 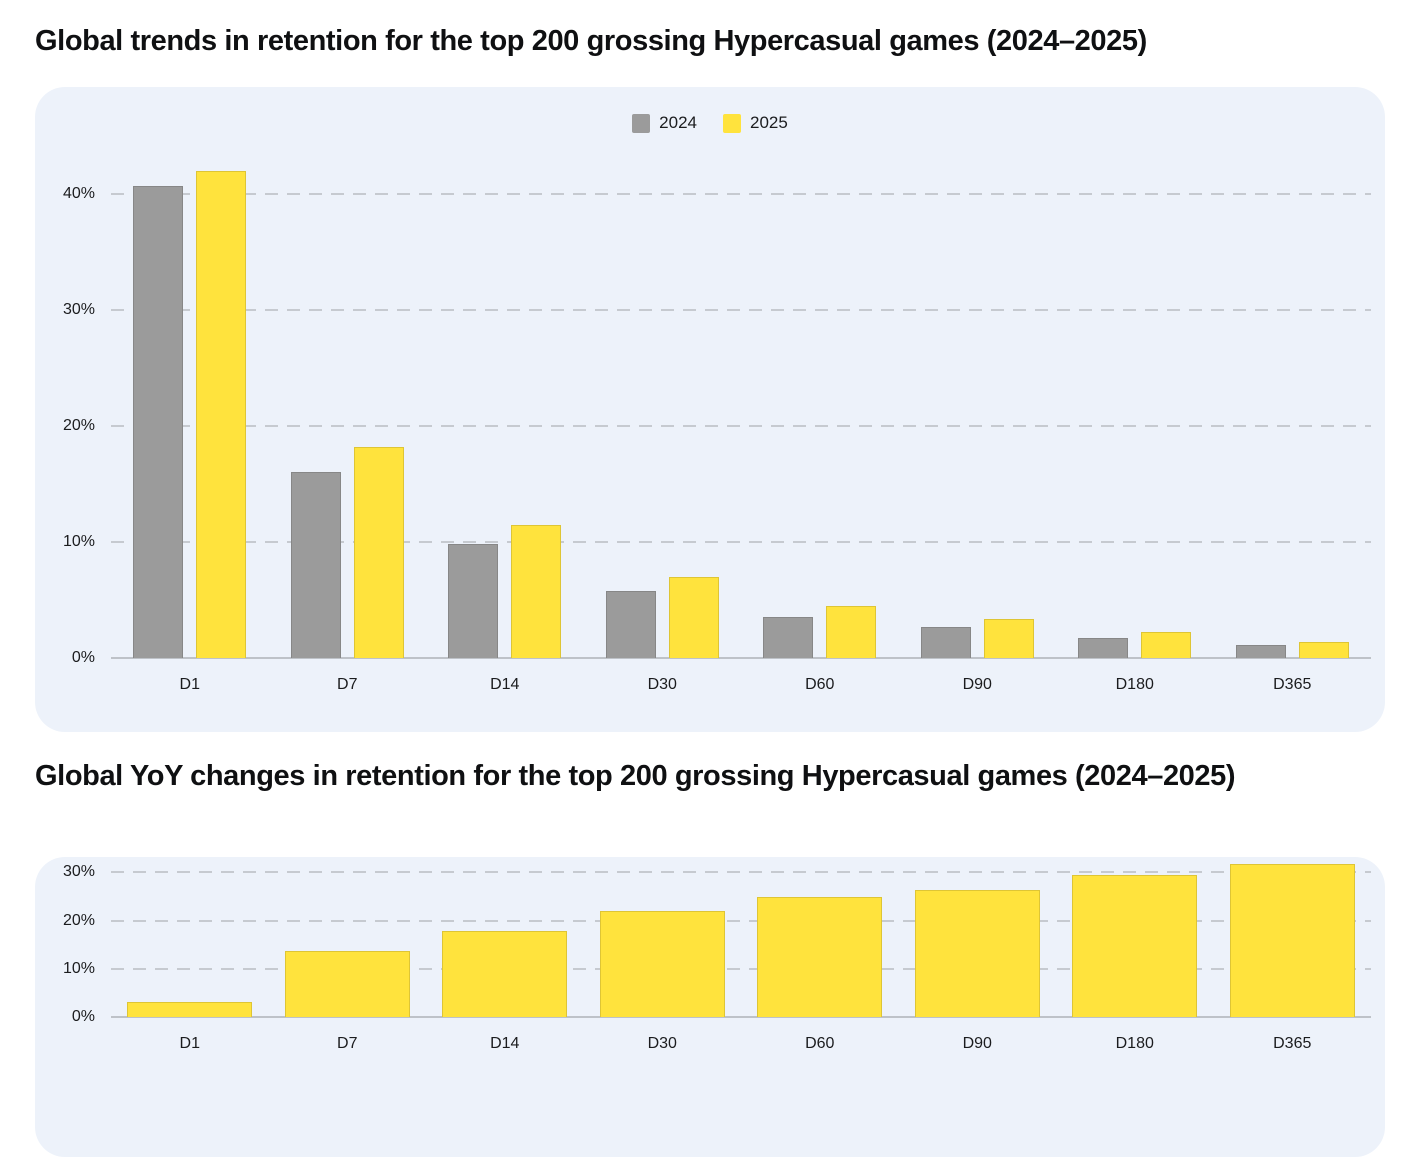 What do you see at coordinates (641, 123) in the screenshot?
I see `legend-swatch-2024-icon` at bounding box center [641, 123].